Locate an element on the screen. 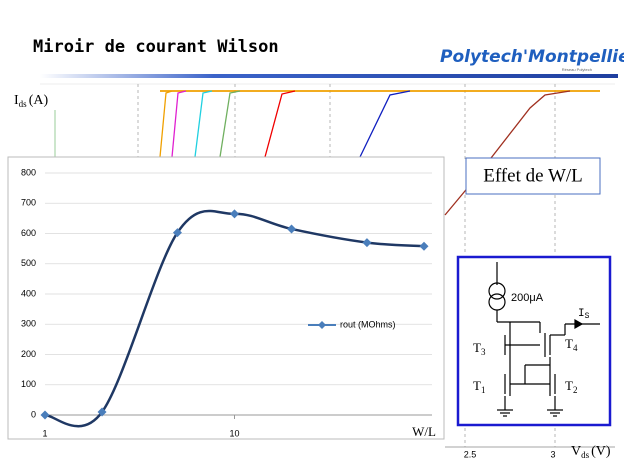 The width and height of the screenshot is (624, 461). transistor-subscript: 4 is located at coordinates (575, 348).